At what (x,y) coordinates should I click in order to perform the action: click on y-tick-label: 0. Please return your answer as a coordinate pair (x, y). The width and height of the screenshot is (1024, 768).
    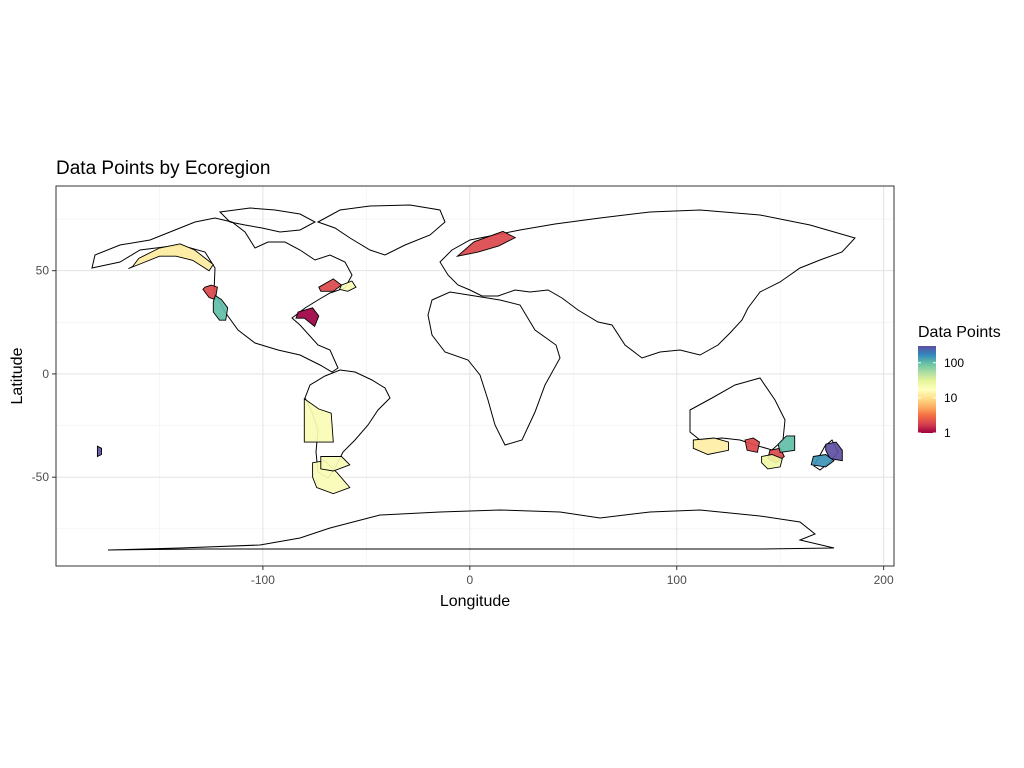
    Looking at the image, I should click on (45, 374).